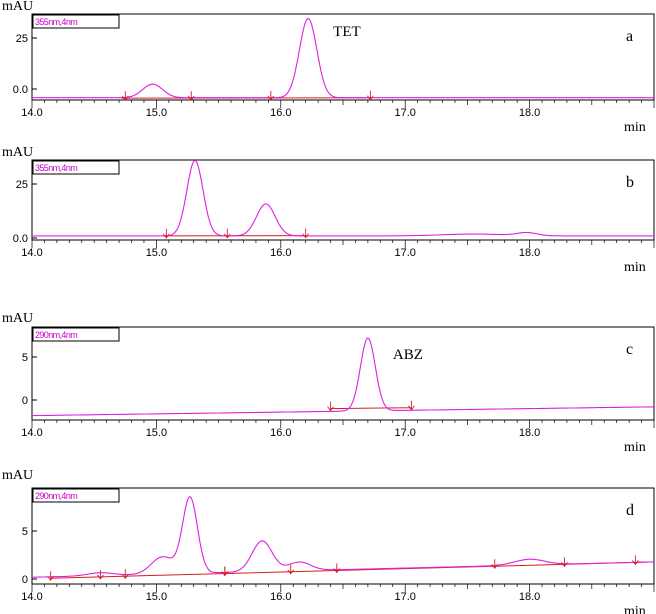 The image size is (656, 614). Describe the element at coordinates (629, 36) in the screenshot. I see `panel-letter: a` at that location.